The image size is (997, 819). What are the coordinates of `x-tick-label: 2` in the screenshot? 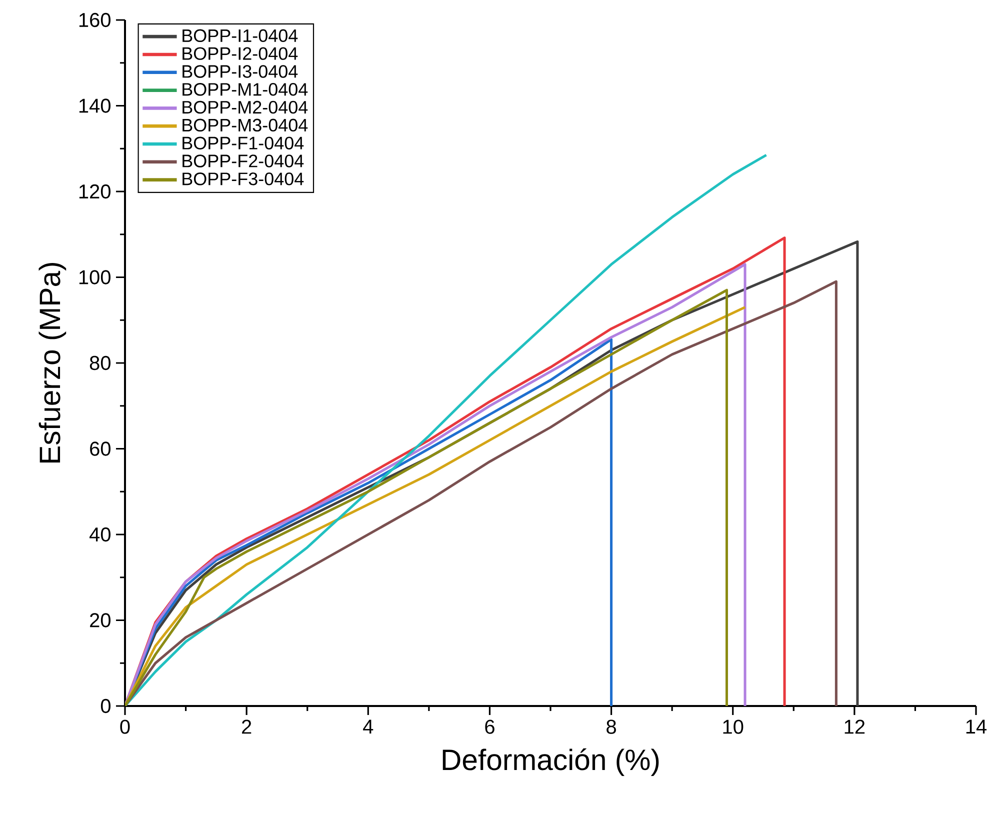 It's located at (247, 727).